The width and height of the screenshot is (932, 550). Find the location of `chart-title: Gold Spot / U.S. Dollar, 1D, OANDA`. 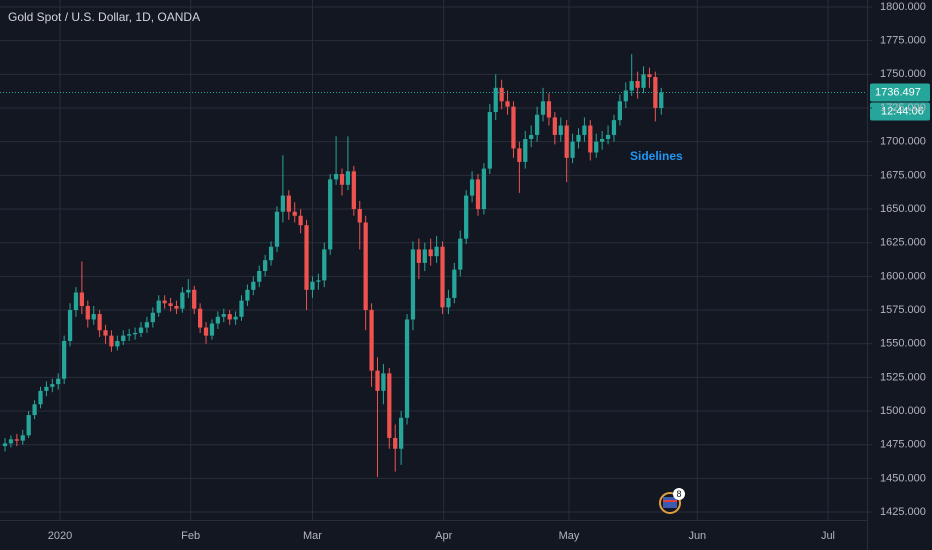

chart-title: Gold Spot / U.S. Dollar, 1D, OANDA is located at coordinates (104, 17).